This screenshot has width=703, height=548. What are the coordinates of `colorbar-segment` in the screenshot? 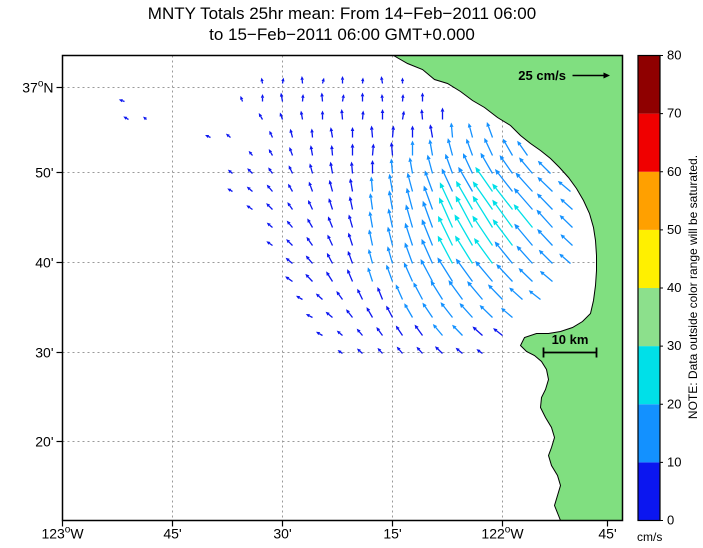 It's located at (649, 433).